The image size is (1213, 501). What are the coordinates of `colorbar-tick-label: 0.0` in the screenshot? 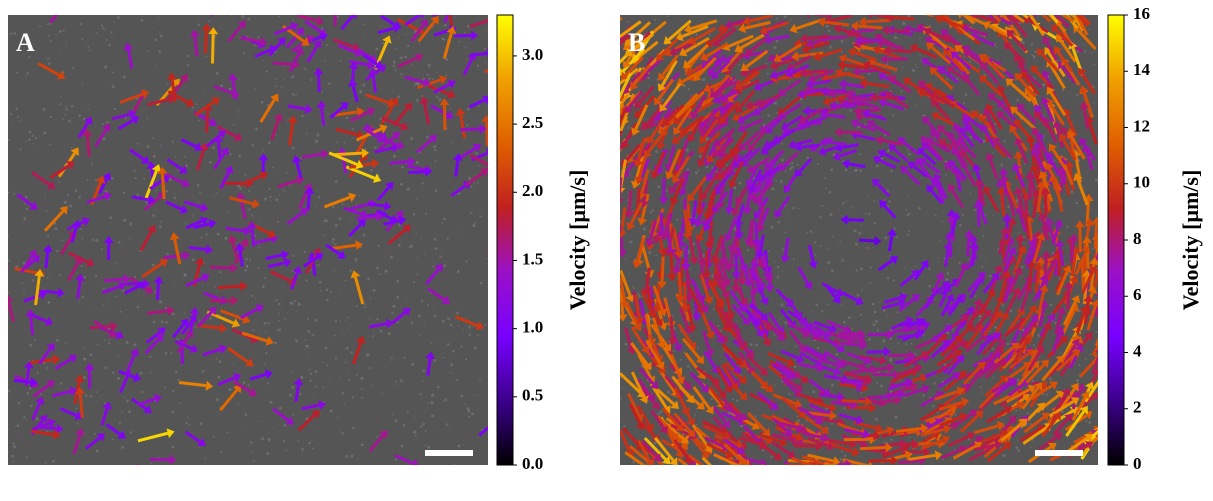 It's located at (532, 463).